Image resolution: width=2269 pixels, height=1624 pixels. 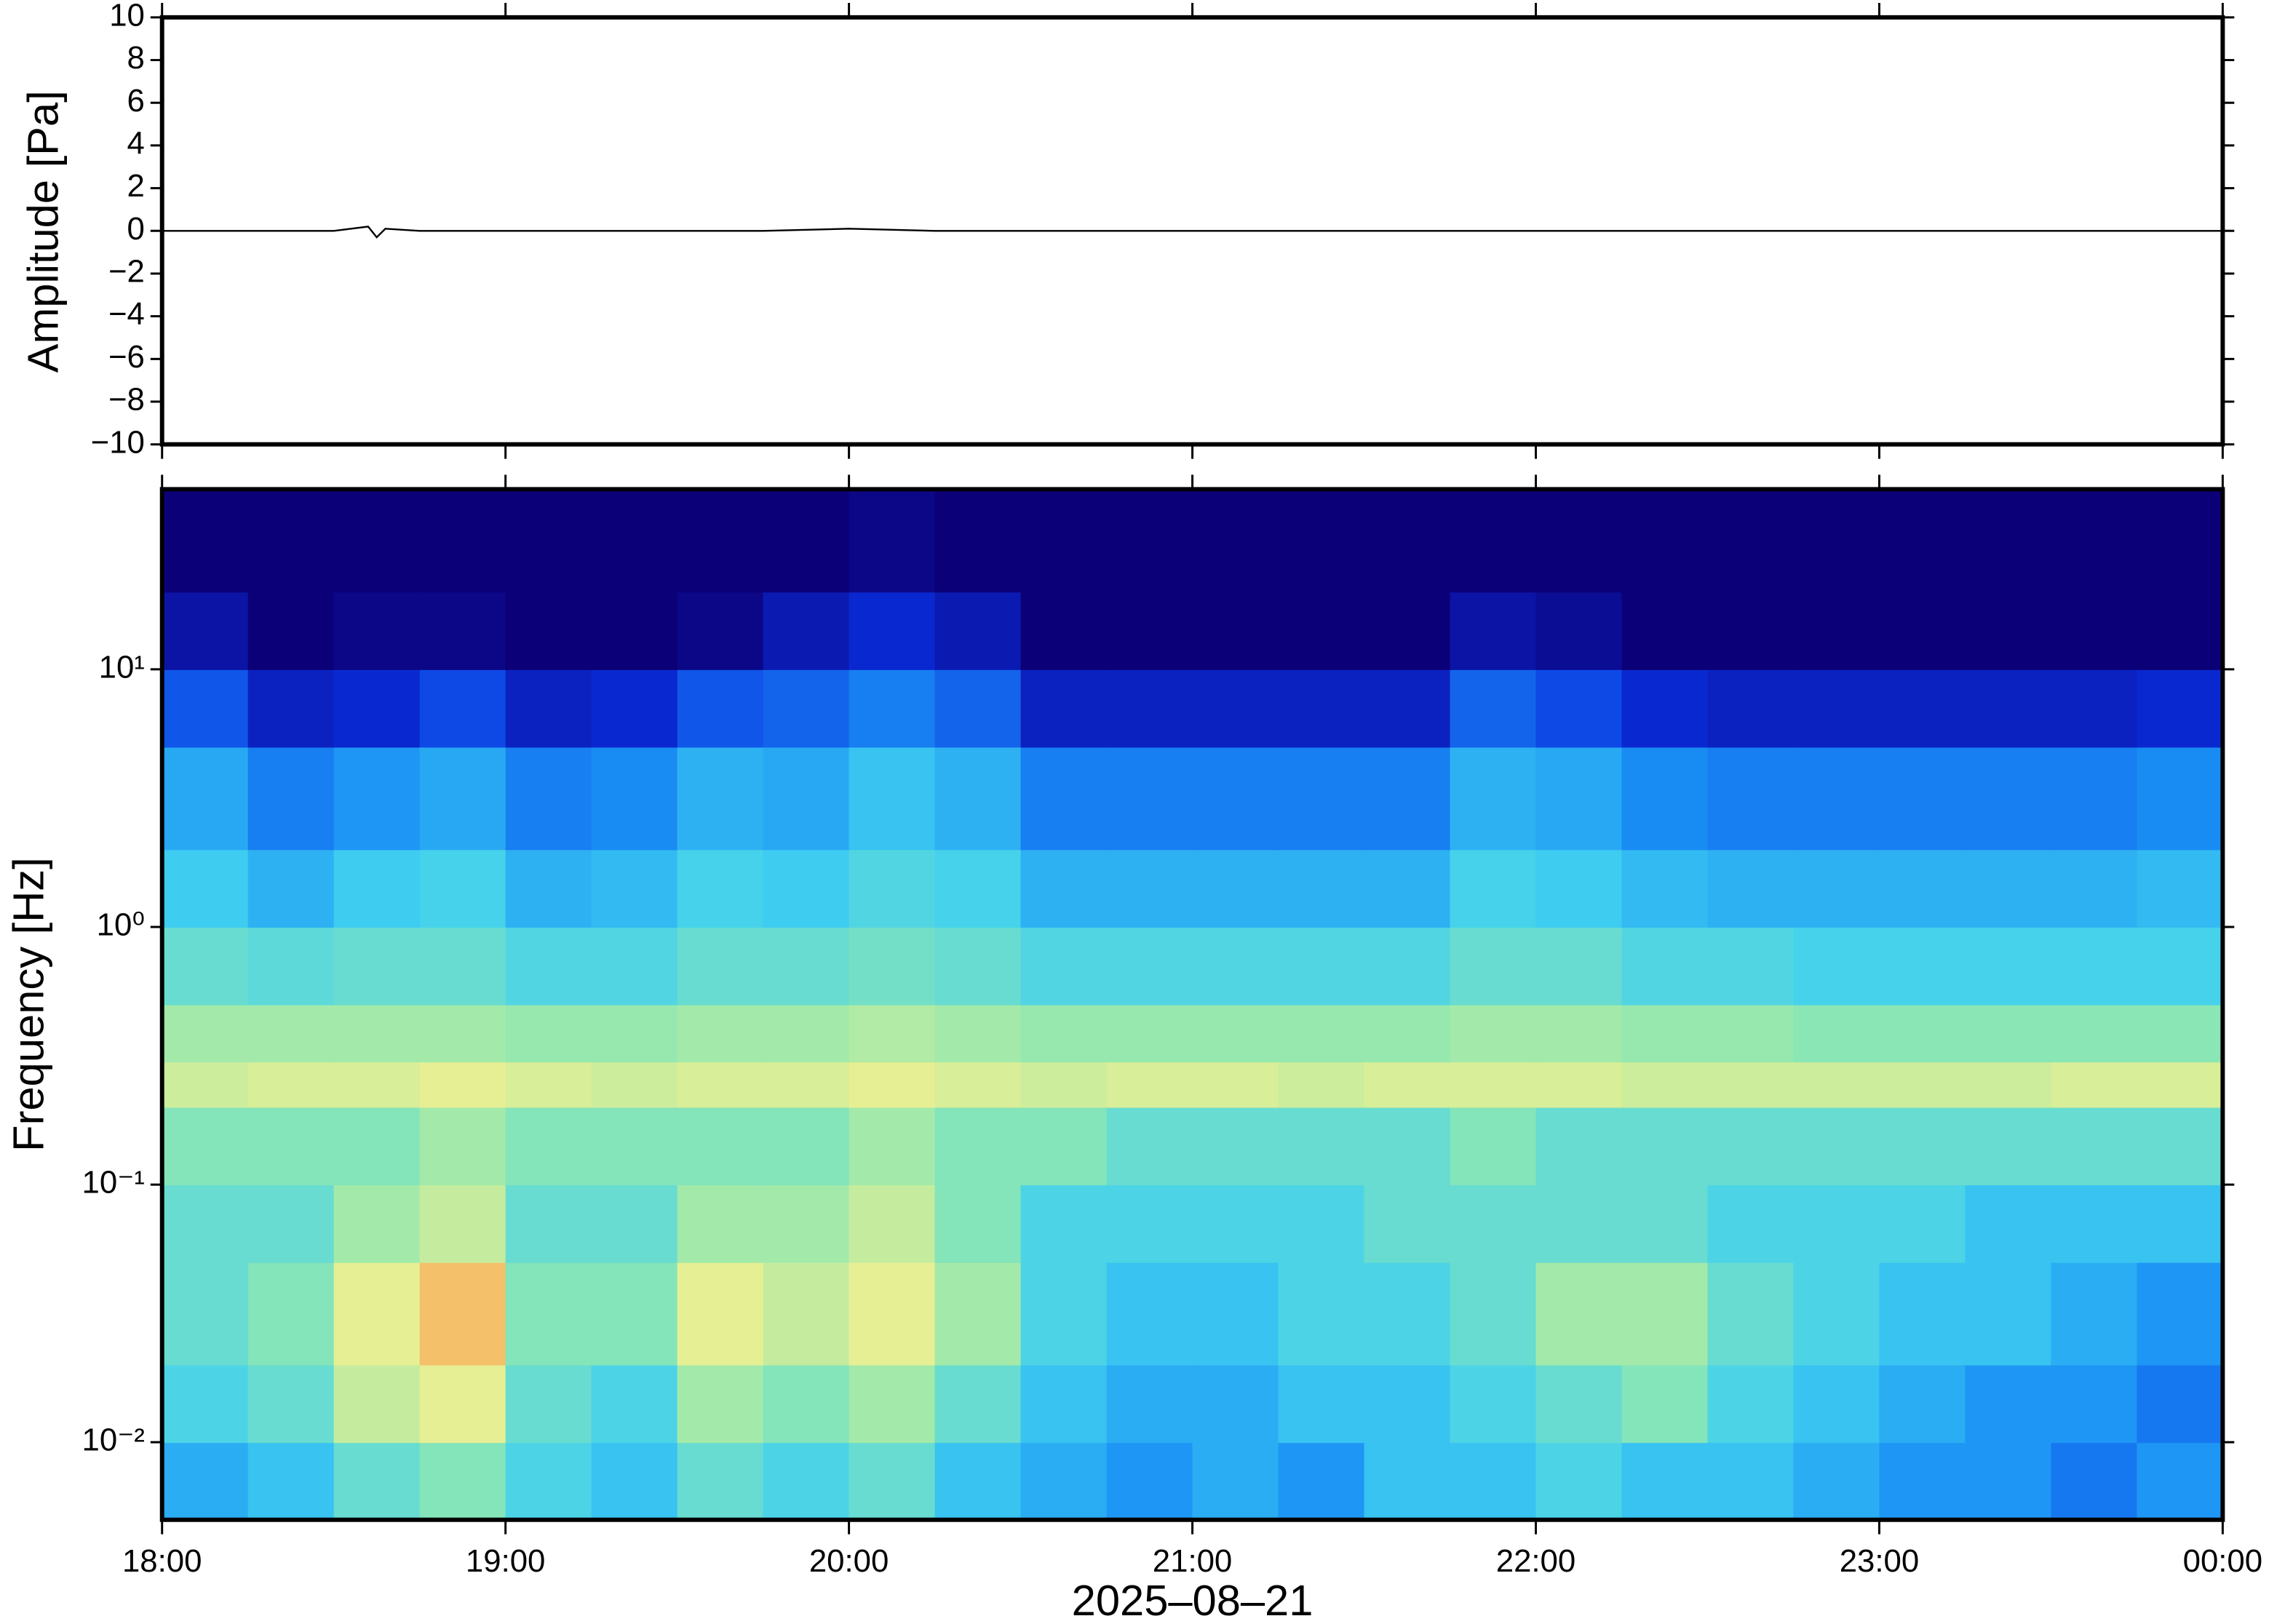 What do you see at coordinates (43, 231) in the screenshot?
I see `y-axis-title: Amplitude [Pa]` at bounding box center [43, 231].